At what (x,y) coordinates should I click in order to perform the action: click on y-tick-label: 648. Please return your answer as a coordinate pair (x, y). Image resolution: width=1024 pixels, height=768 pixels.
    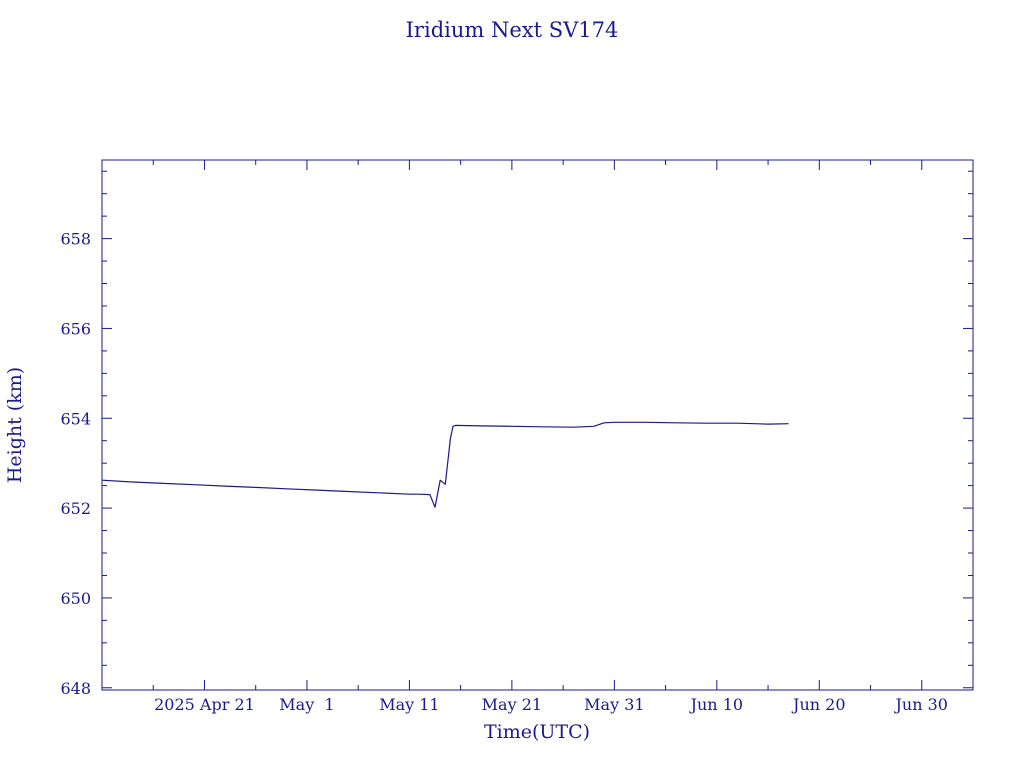
    Looking at the image, I should click on (75, 688).